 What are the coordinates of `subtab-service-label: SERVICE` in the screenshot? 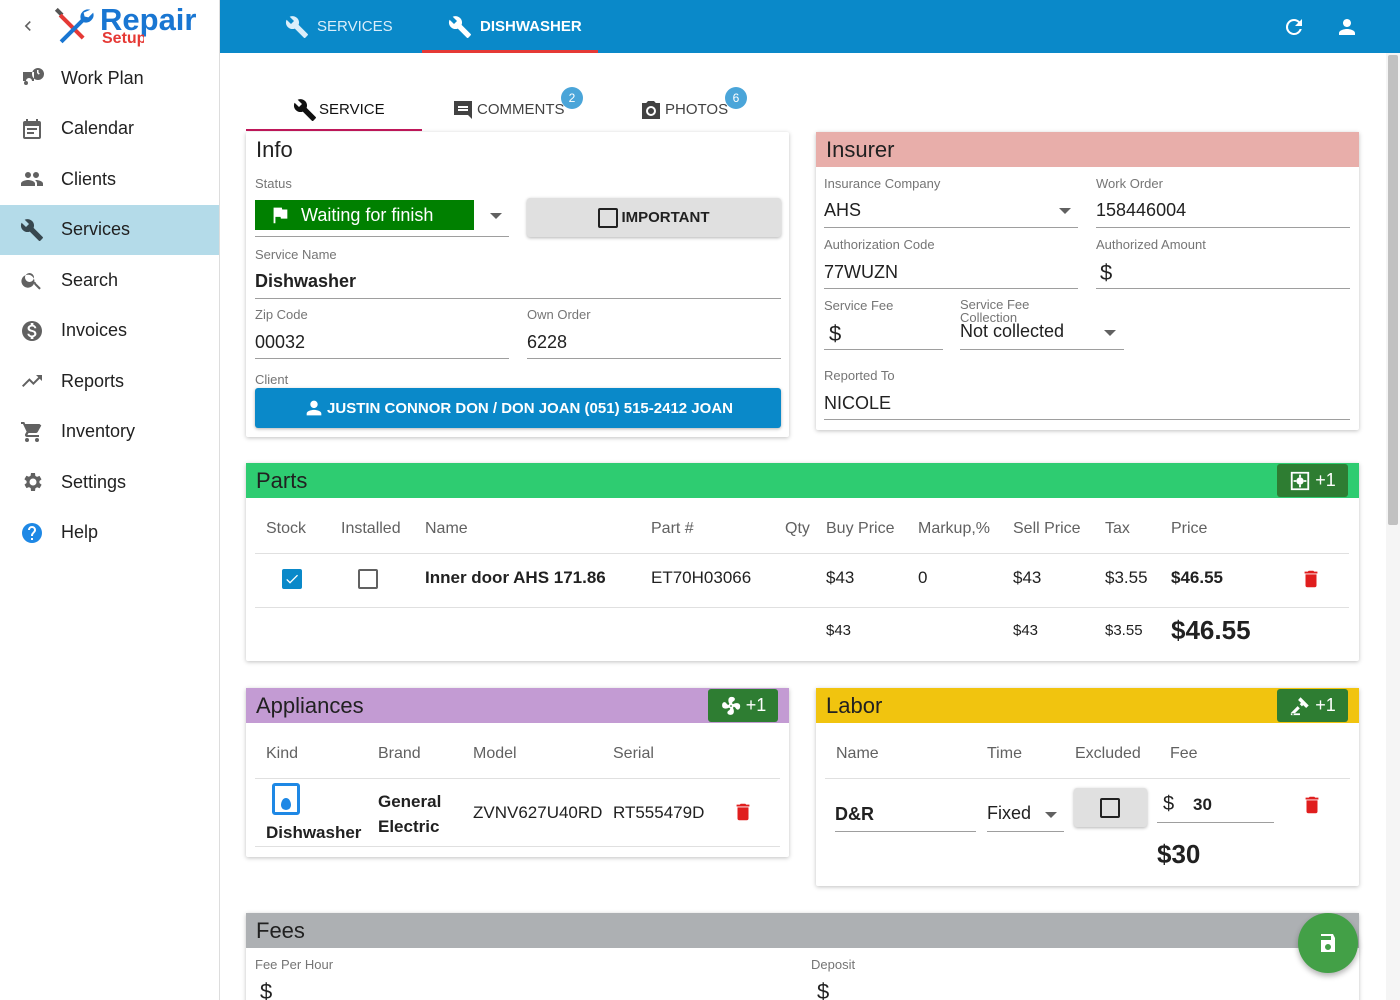 It's located at (352, 109).